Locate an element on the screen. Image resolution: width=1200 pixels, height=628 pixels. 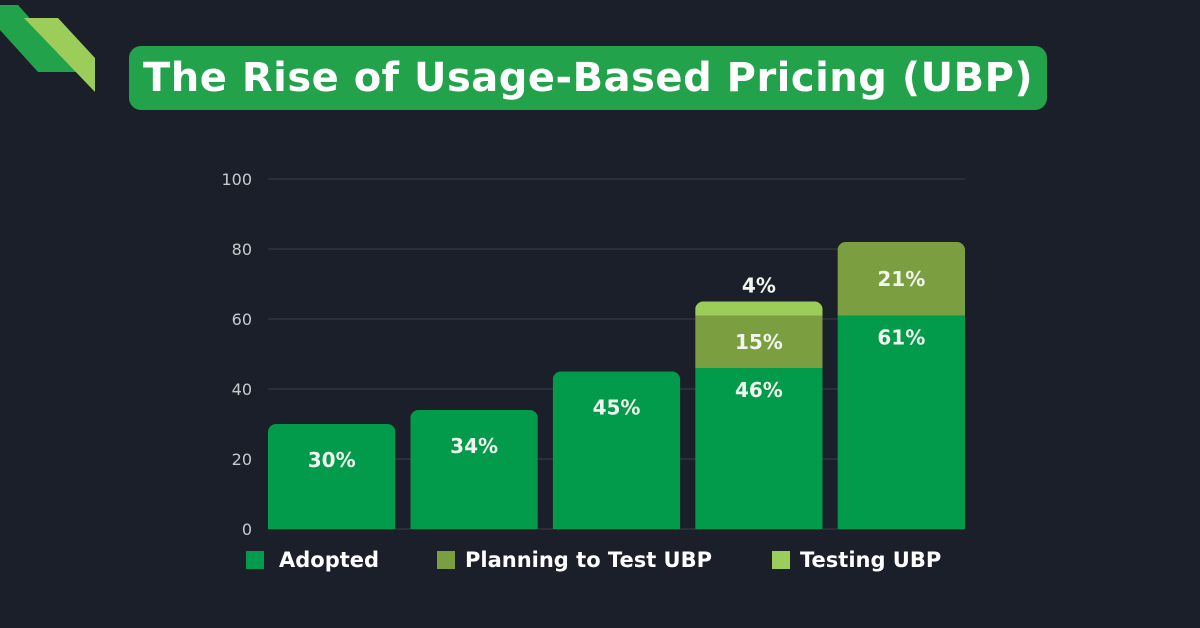
legend: Adopted Planning to Test UBP Testing UBP is located at coordinates (600, 563).